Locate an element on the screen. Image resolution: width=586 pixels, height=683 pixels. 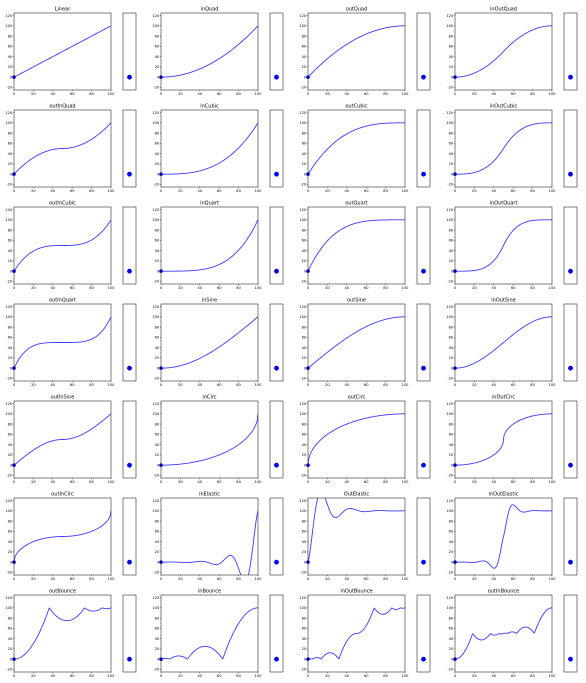
panel-title: inSine is located at coordinates (209, 301).